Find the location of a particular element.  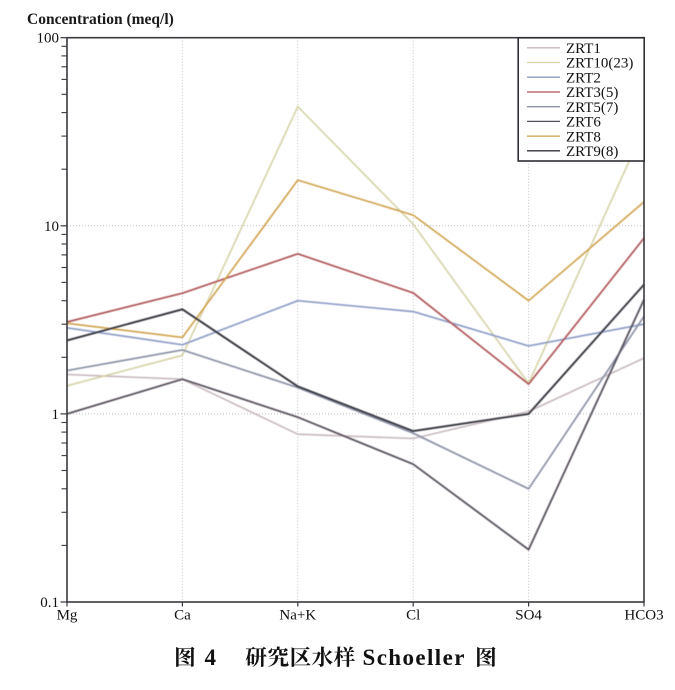

svg-text: ZRT3(5) is located at coordinates (592, 93).